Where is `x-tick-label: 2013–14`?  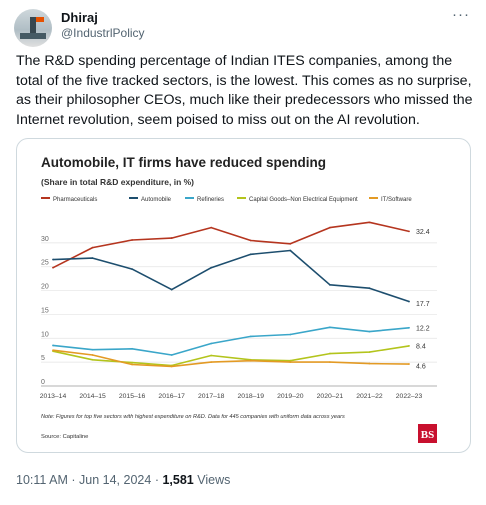 x-tick-label: 2013–14 is located at coordinates (53, 396).